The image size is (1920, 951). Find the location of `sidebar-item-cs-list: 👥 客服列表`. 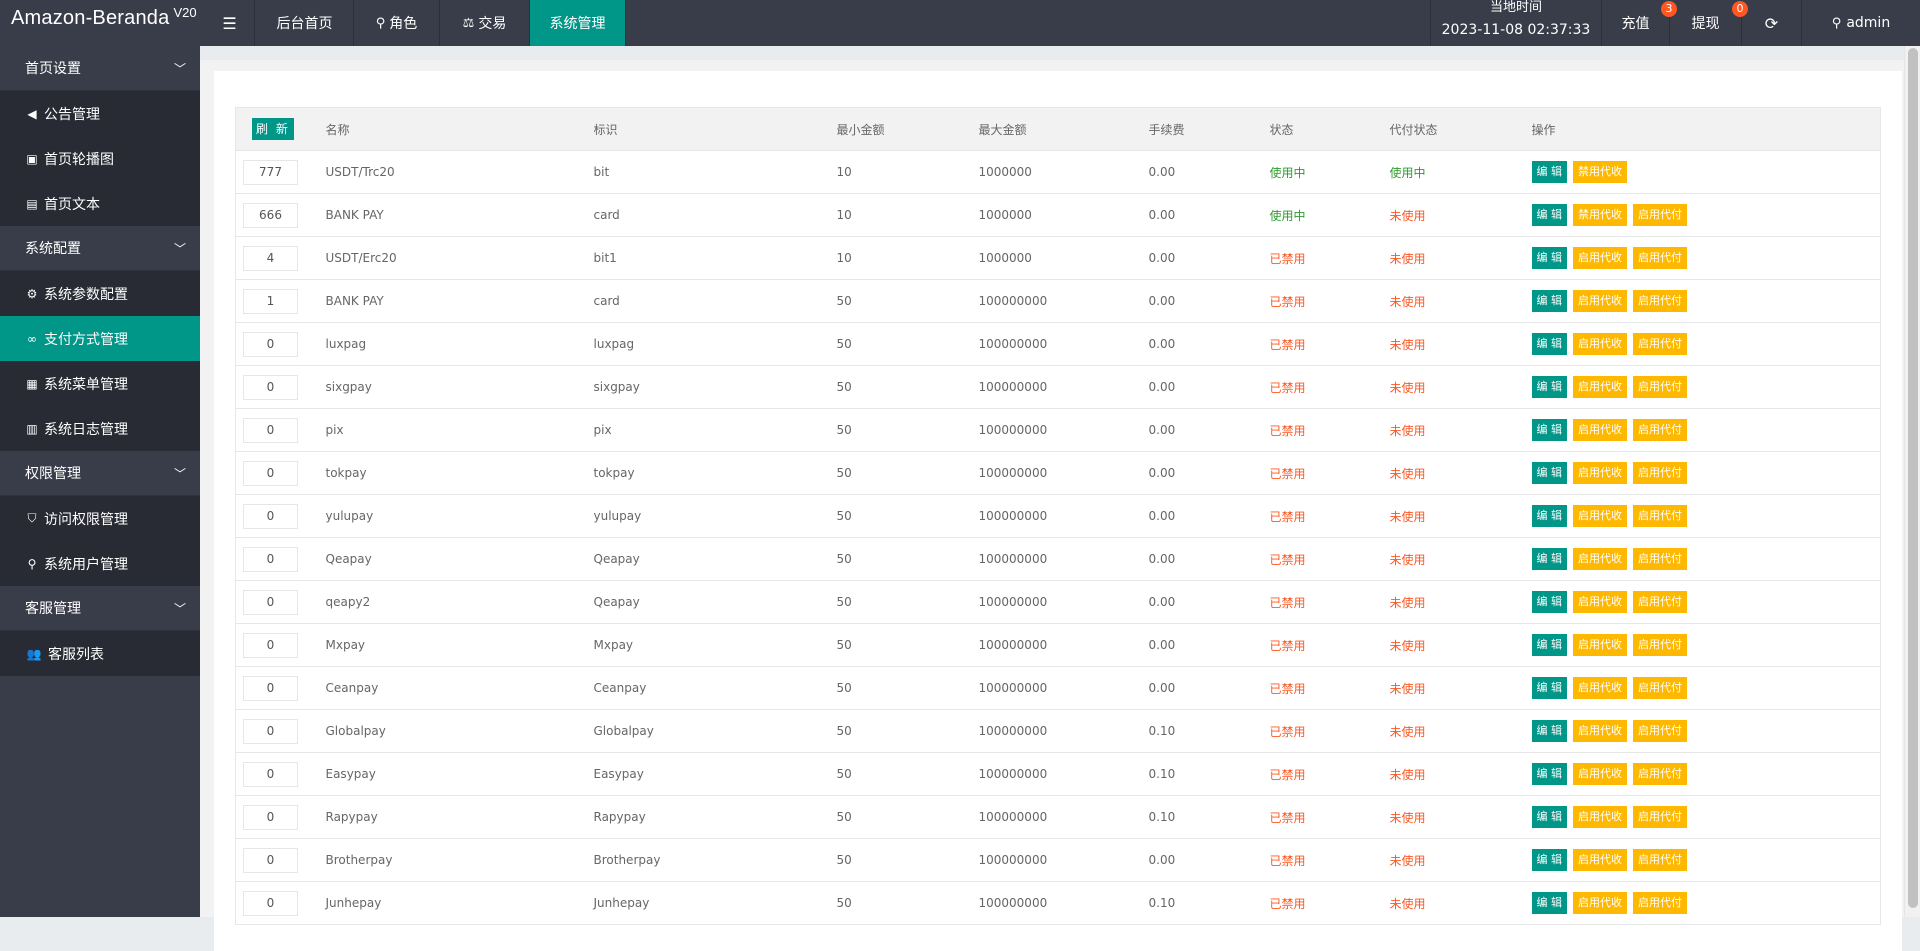

sidebar-item-cs-list: 👥 客服列表 is located at coordinates (100, 653).